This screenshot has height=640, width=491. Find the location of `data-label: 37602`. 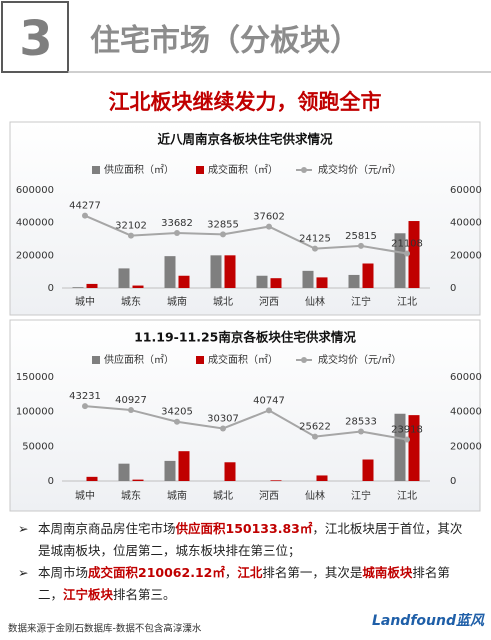

data-label: 37602 is located at coordinates (269, 217).